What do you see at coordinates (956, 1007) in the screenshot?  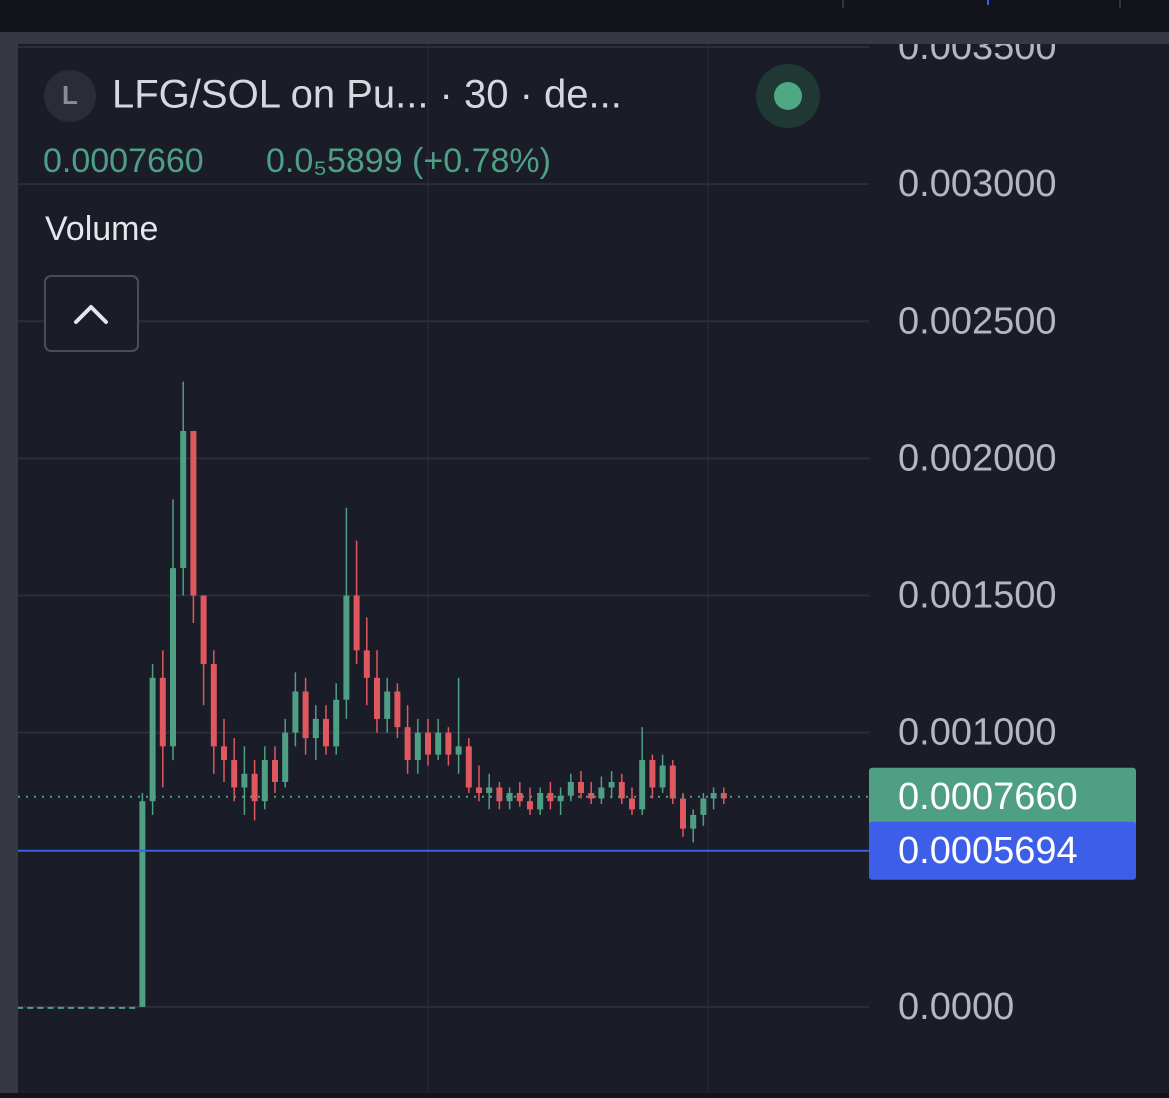 I see `y-tick-label: 0.0000` at bounding box center [956, 1007].